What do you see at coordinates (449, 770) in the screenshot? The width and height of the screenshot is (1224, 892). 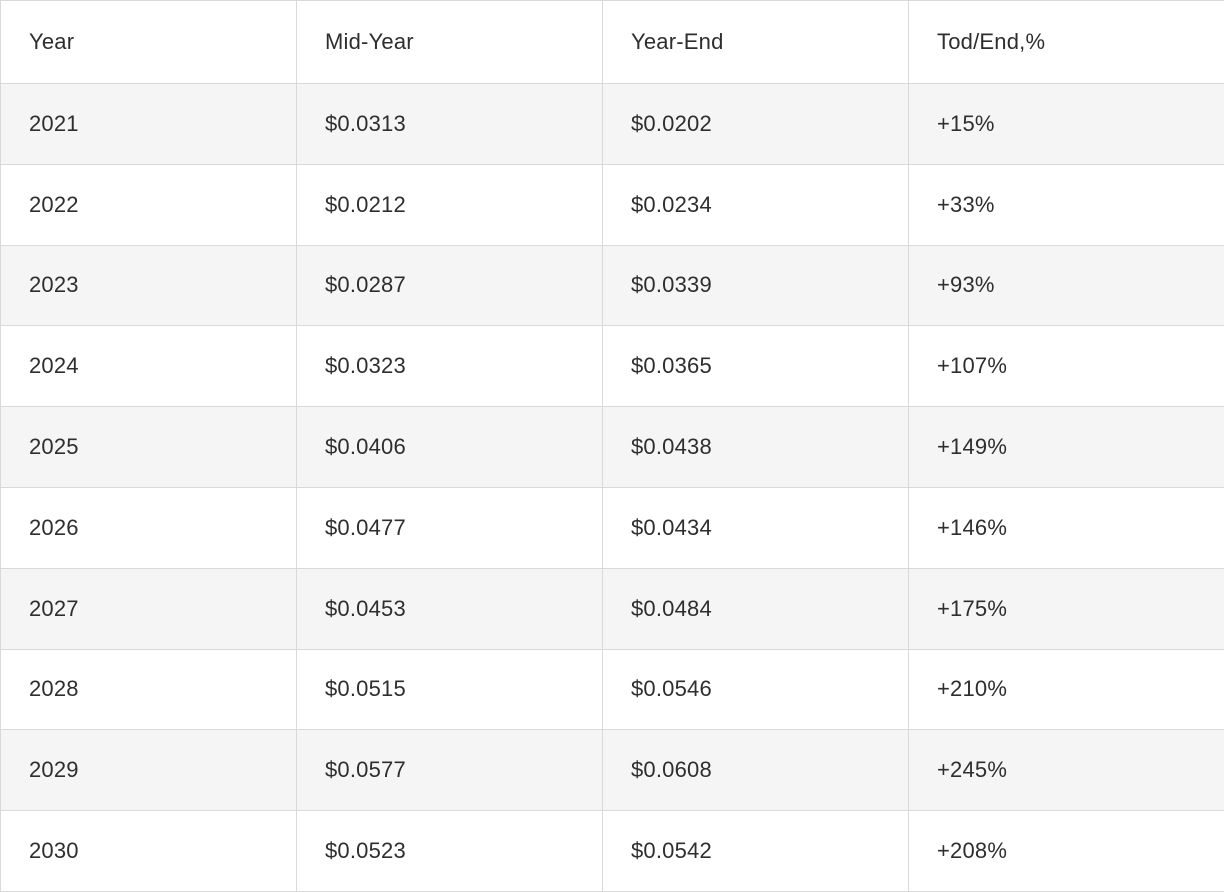 I see `cell-mid-year: $0.0577` at bounding box center [449, 770].